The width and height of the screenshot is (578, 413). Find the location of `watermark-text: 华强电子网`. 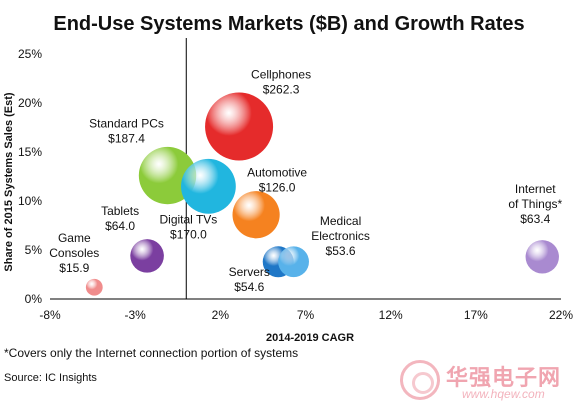

watermark-text: 华强电子网 is located at coordinates (504, 378).